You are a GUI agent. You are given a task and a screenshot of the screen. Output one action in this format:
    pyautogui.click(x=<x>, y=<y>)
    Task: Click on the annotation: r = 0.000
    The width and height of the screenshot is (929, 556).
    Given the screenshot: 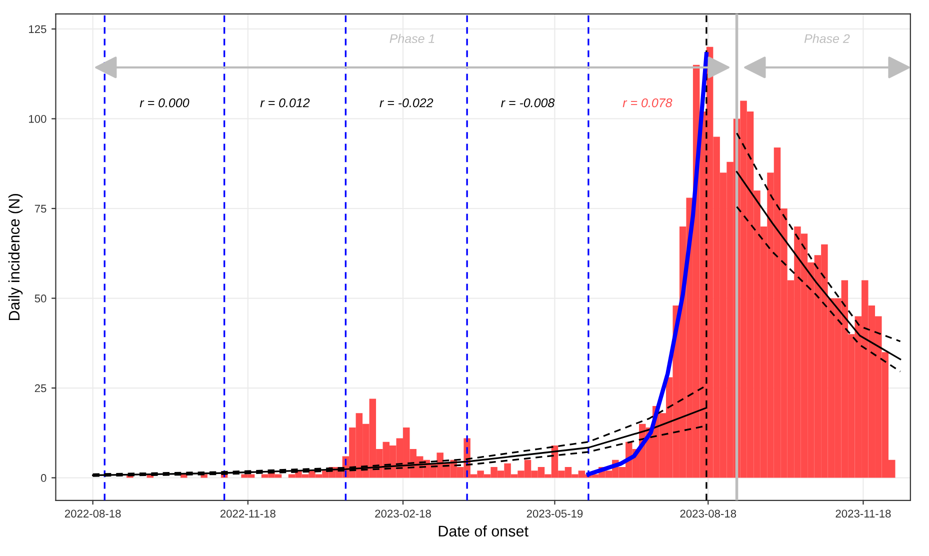 What is the action you would take?
    pyautogui.click(x=165, y=103)
    